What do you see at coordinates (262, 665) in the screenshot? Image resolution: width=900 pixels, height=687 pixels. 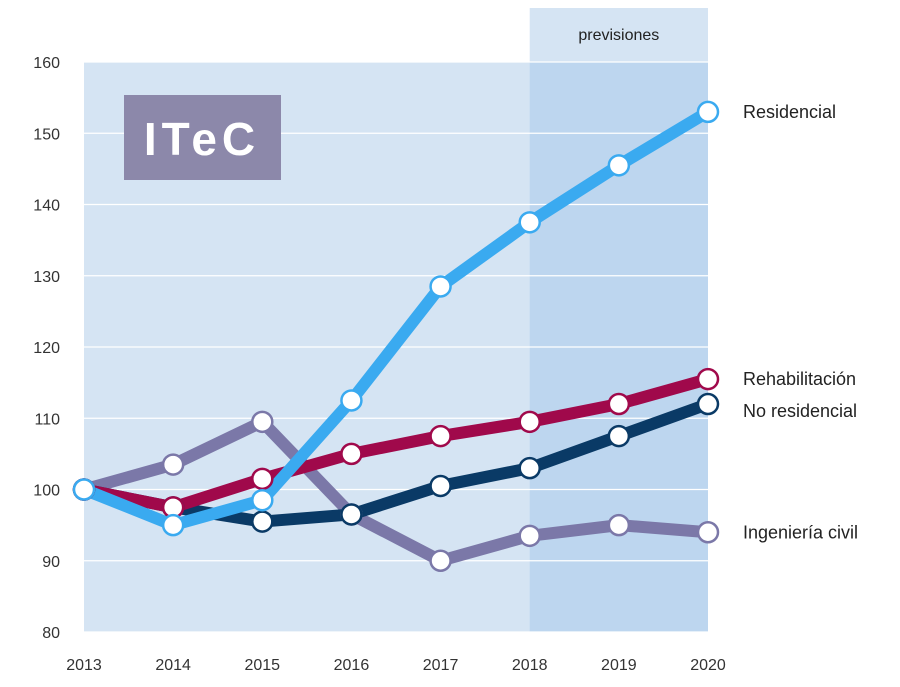 I see `x-tick-label: 2015` at bounding box center [262, 665].